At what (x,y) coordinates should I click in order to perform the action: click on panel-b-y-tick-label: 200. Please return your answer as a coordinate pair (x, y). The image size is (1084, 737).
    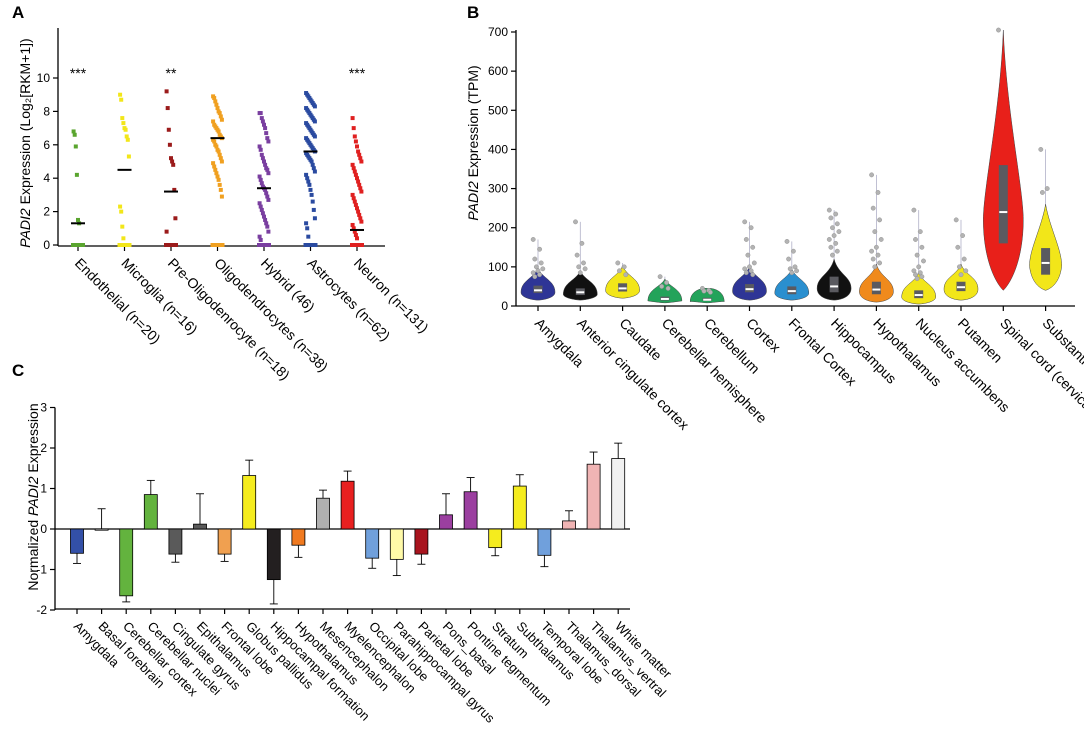
    Looking at the image, I should click on (498, 228).